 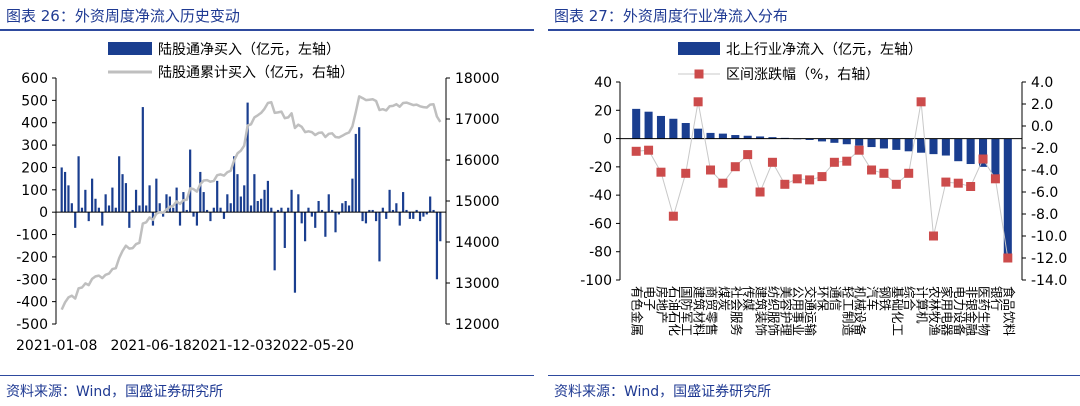 I want to click on right-y-tick-label: -8.0, so click(x=1044, y=215).